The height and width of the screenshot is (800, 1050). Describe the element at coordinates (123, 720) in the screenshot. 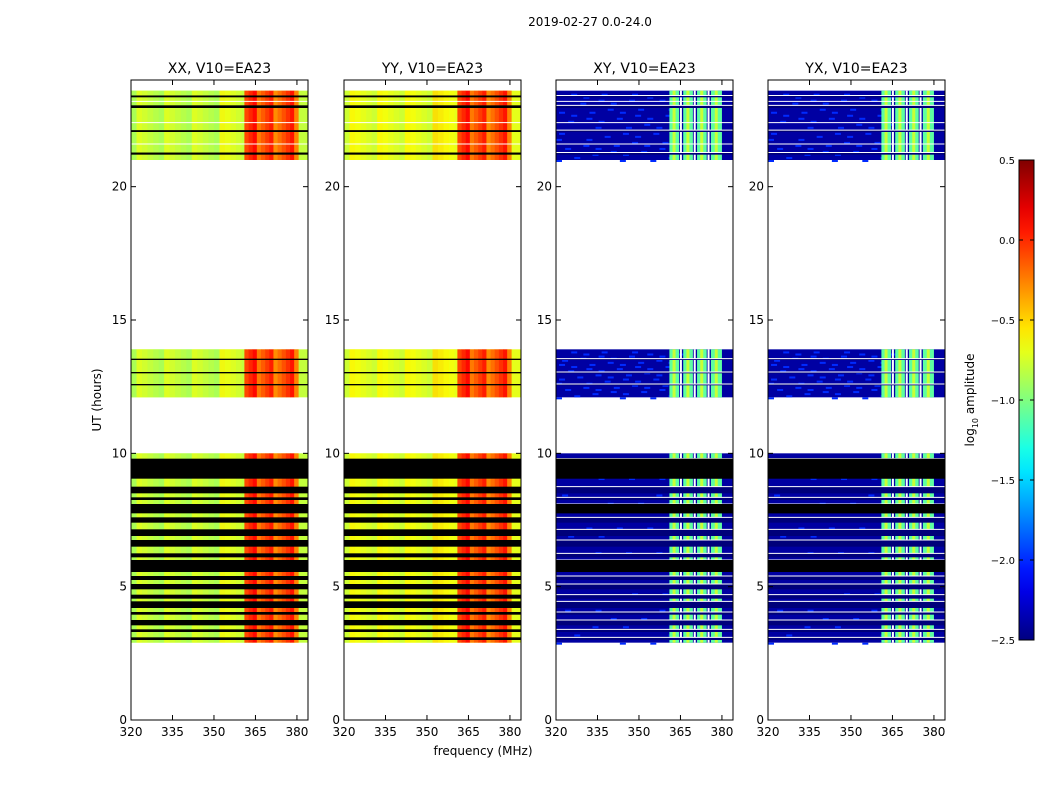

I see `y-tick-label: 0` at that location.